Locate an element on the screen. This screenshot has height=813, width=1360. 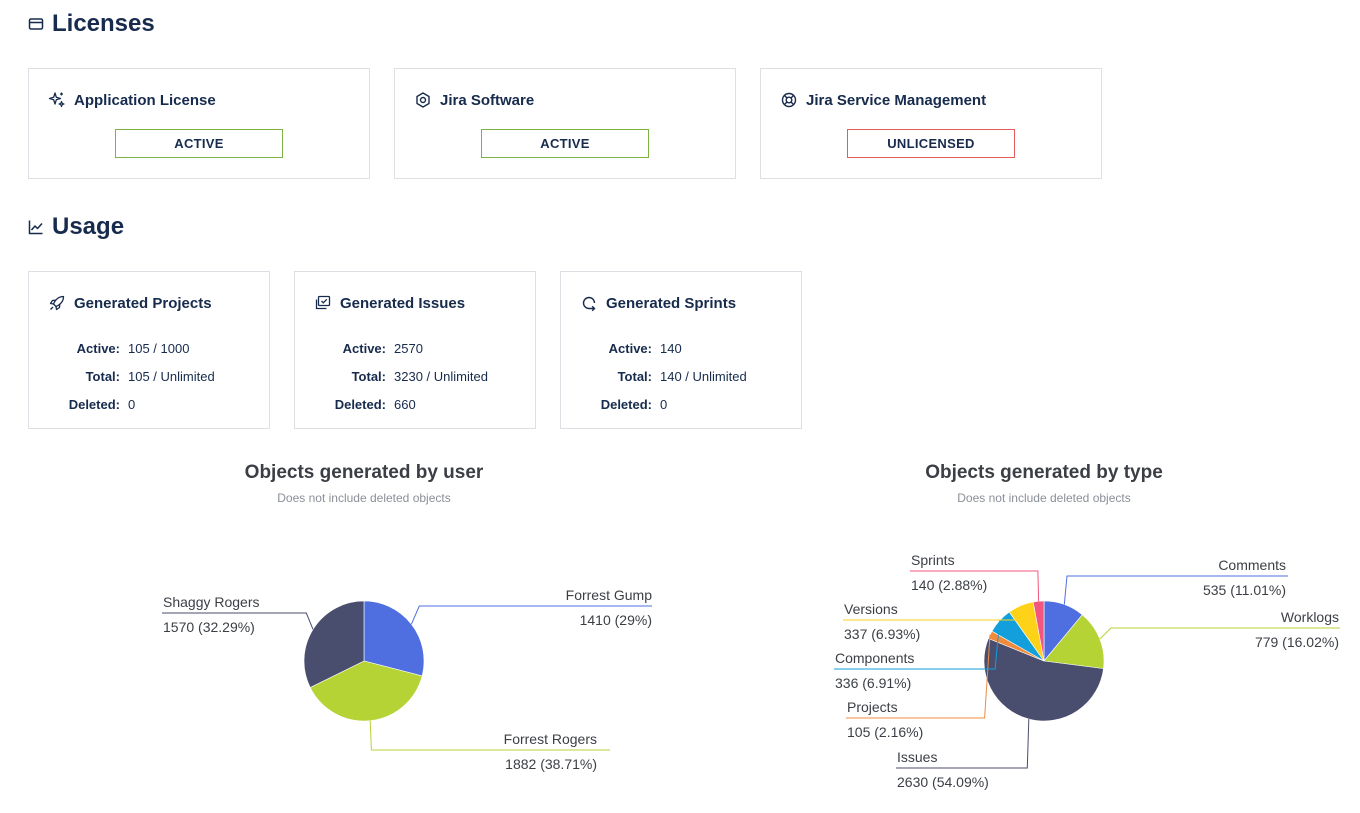
usage-name: Generated Issues is located at coordinates (403, 303).